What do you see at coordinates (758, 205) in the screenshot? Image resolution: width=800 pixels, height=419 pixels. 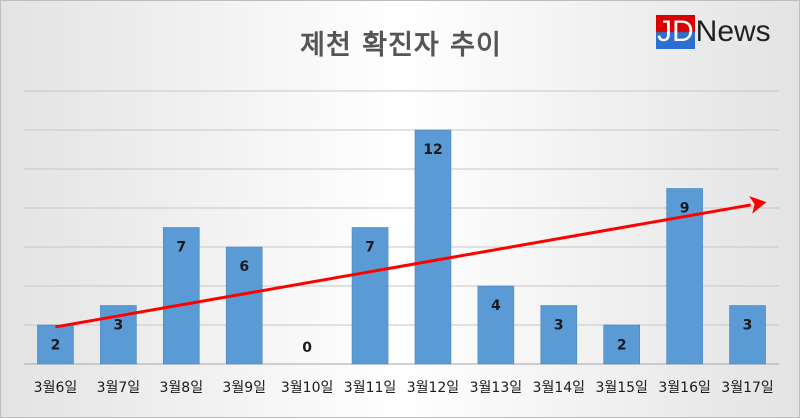 I see `trend-arrow-head` at bounding box center [758, 205].